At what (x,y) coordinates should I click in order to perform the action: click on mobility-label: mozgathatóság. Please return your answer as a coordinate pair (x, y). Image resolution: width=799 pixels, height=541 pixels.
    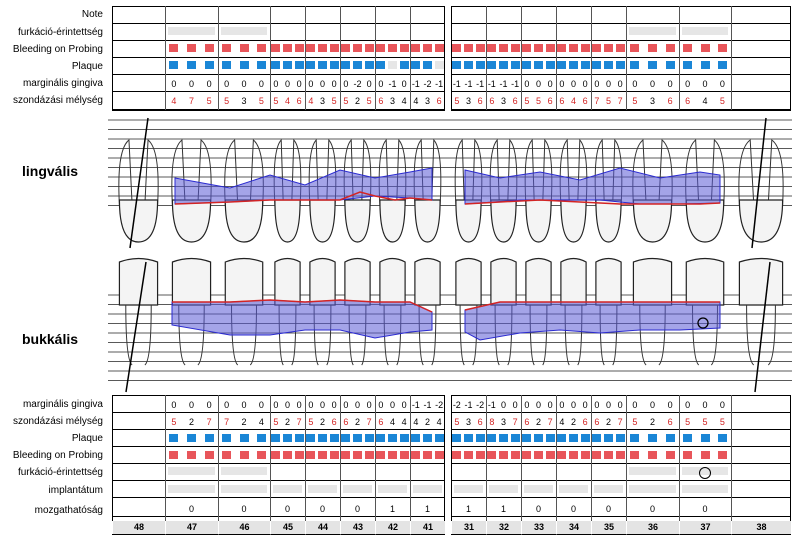
    Looking at the image, I should click on (68, 510).